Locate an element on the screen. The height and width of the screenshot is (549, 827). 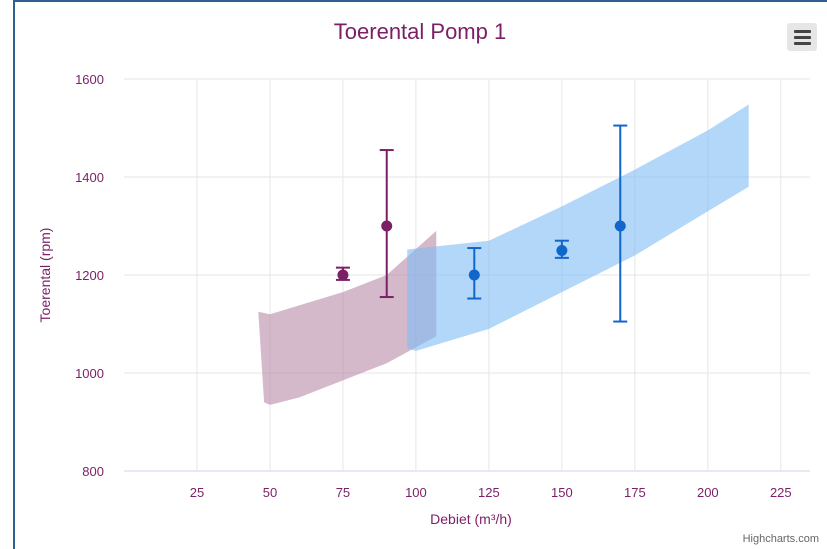
y-axis-label: Toerental (rpm) is located at coordinates (45, 275).